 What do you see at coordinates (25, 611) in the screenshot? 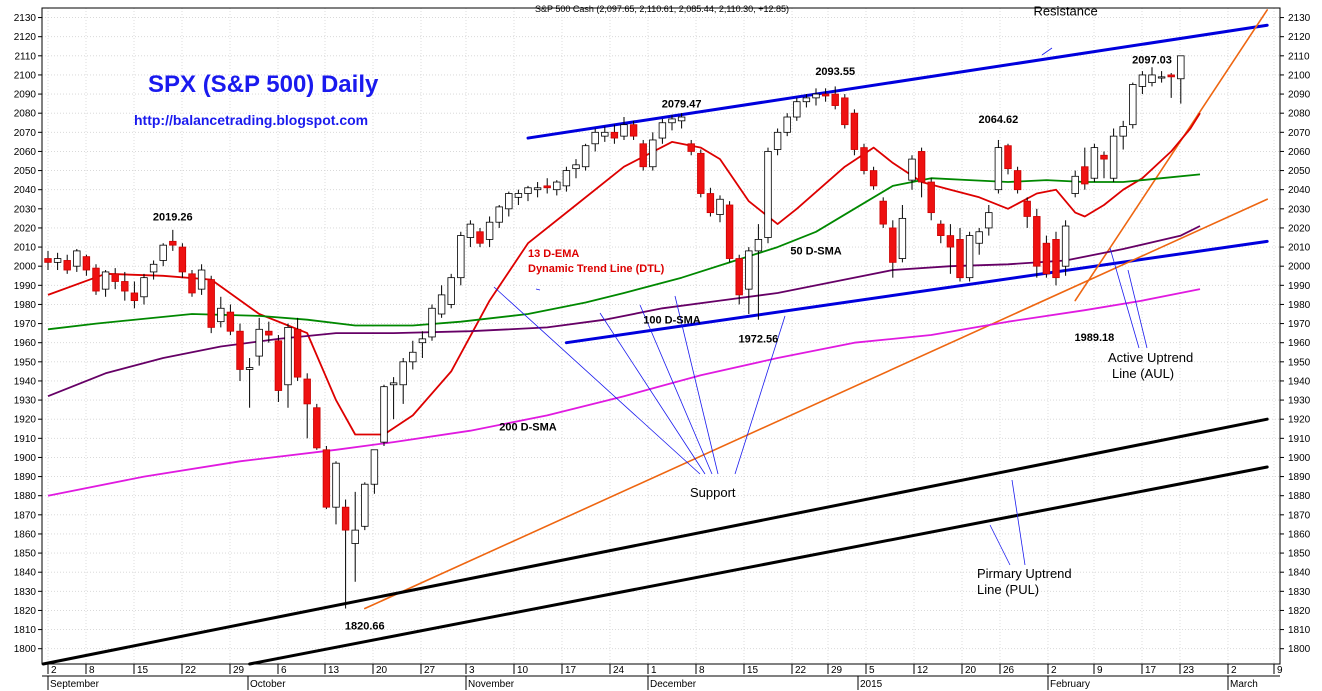
I see `y-tick-label-left: 1820` at bounding box center [25, 611].